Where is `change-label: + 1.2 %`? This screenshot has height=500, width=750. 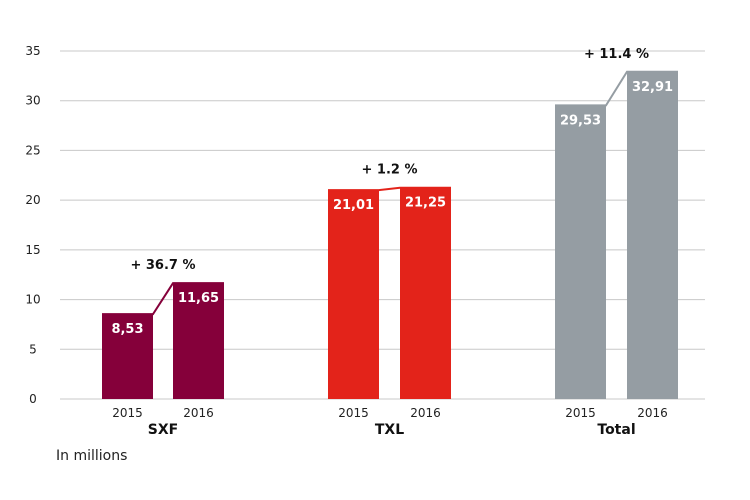 change-label: + 1.2 % is located at coordinates (390, 170).